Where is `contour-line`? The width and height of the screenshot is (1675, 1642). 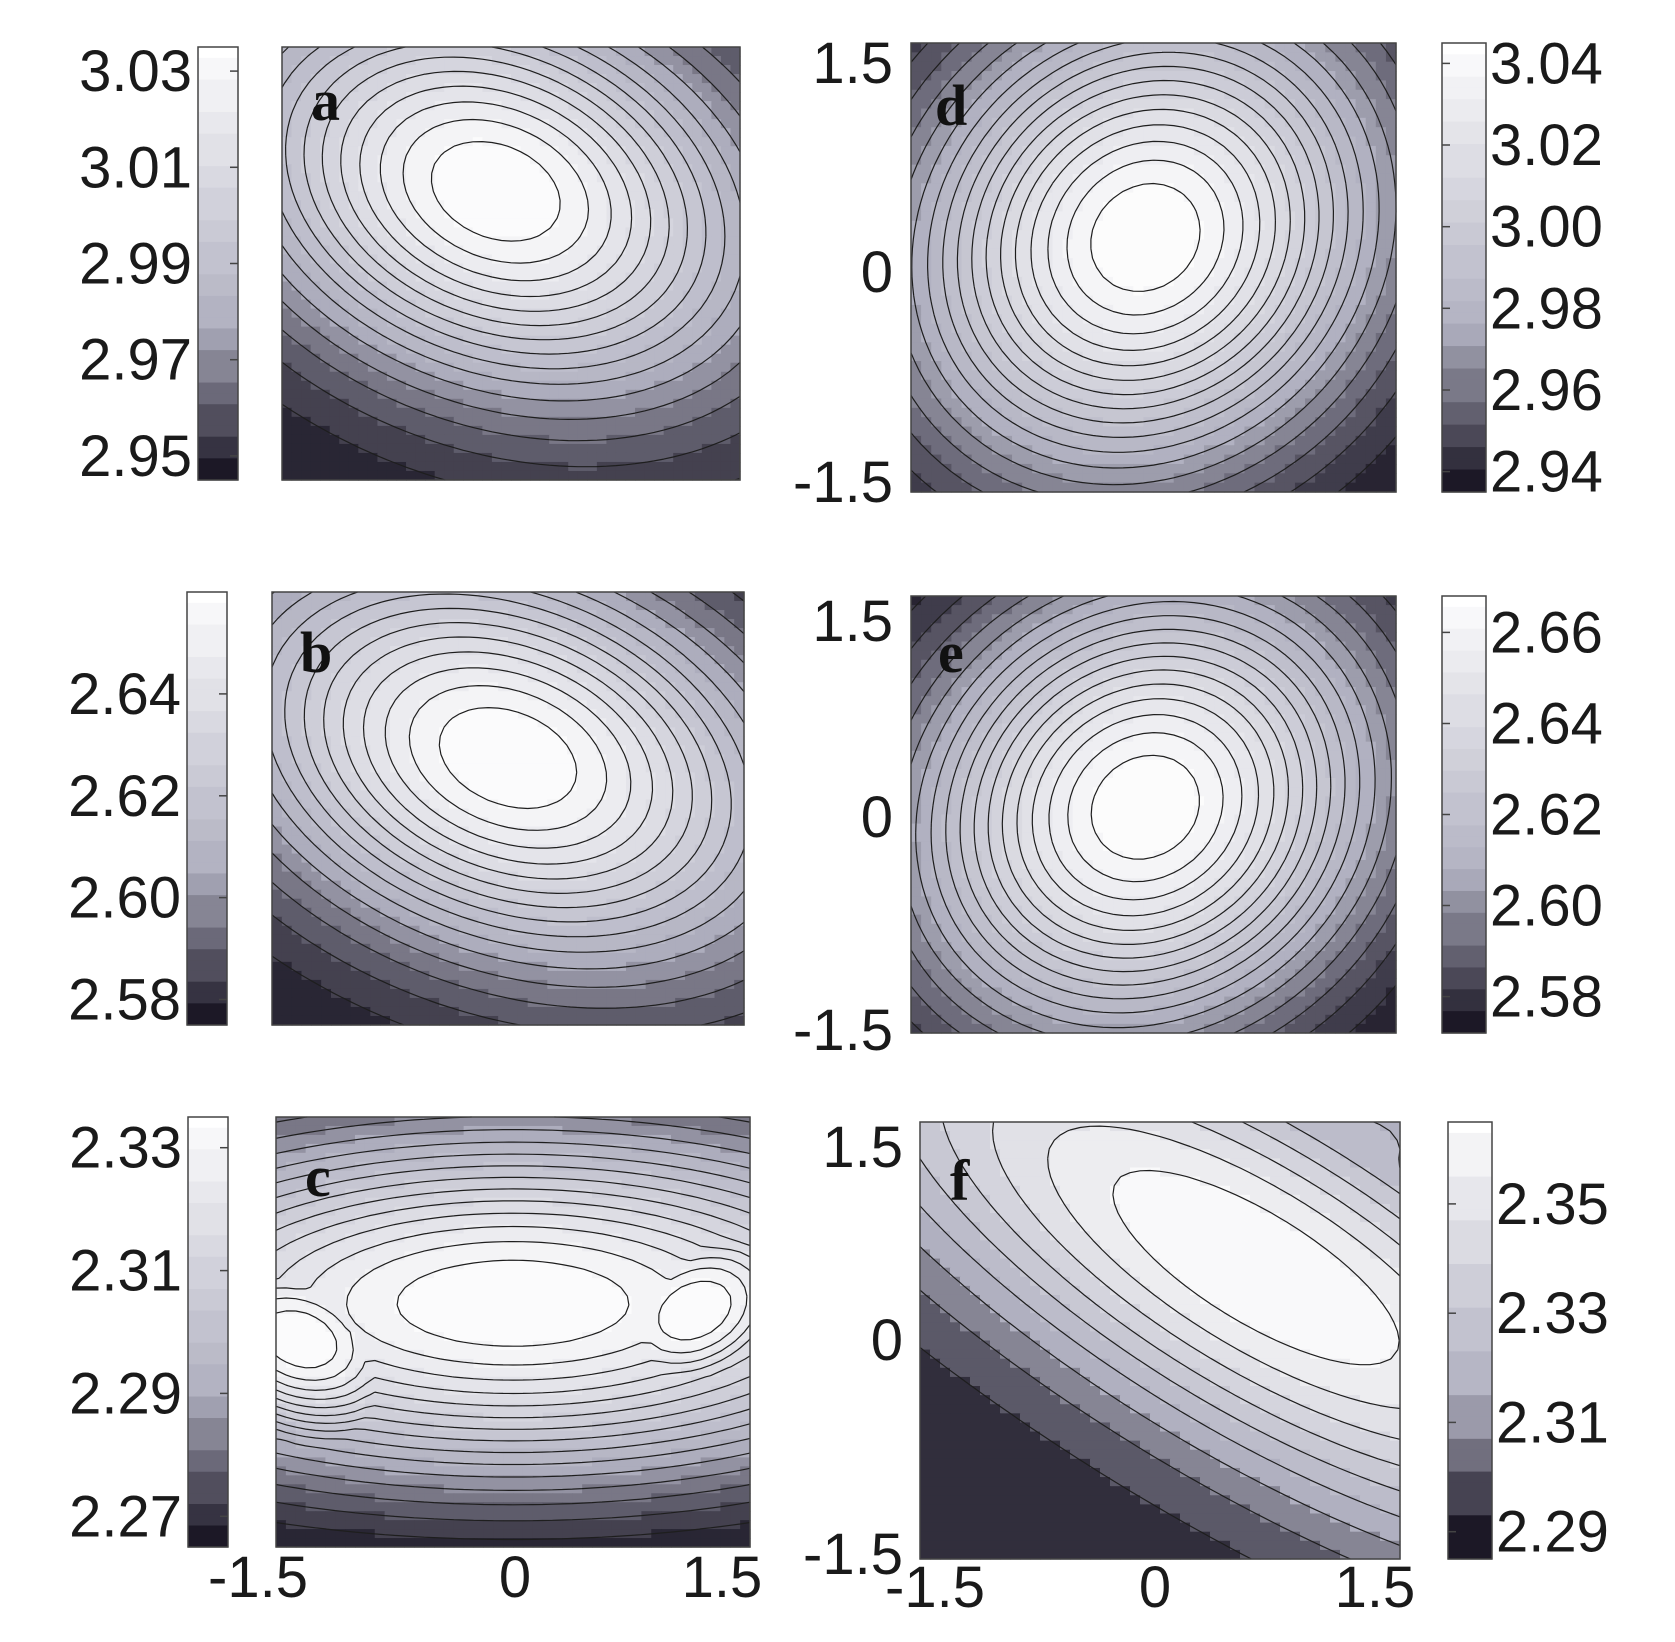 contour-line is located at coordinates (503, 208).